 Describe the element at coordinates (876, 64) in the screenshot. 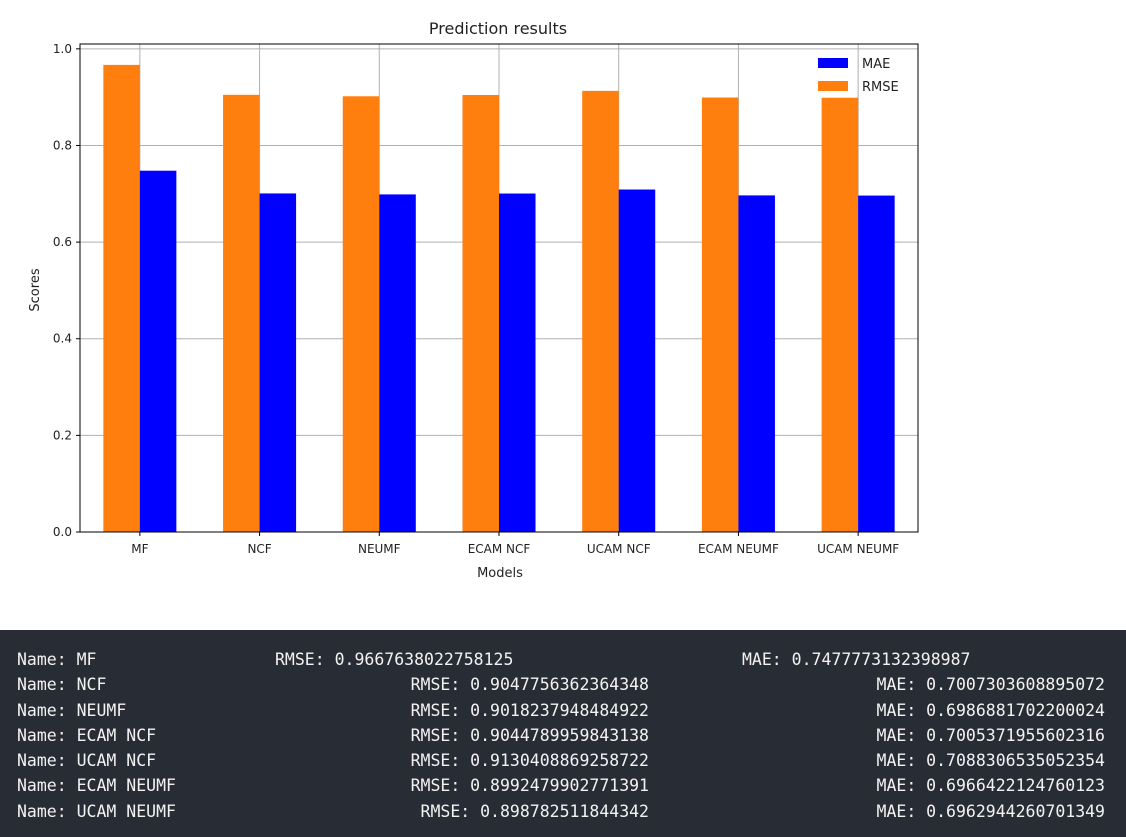

I see `legend-label: MAE` at that location.